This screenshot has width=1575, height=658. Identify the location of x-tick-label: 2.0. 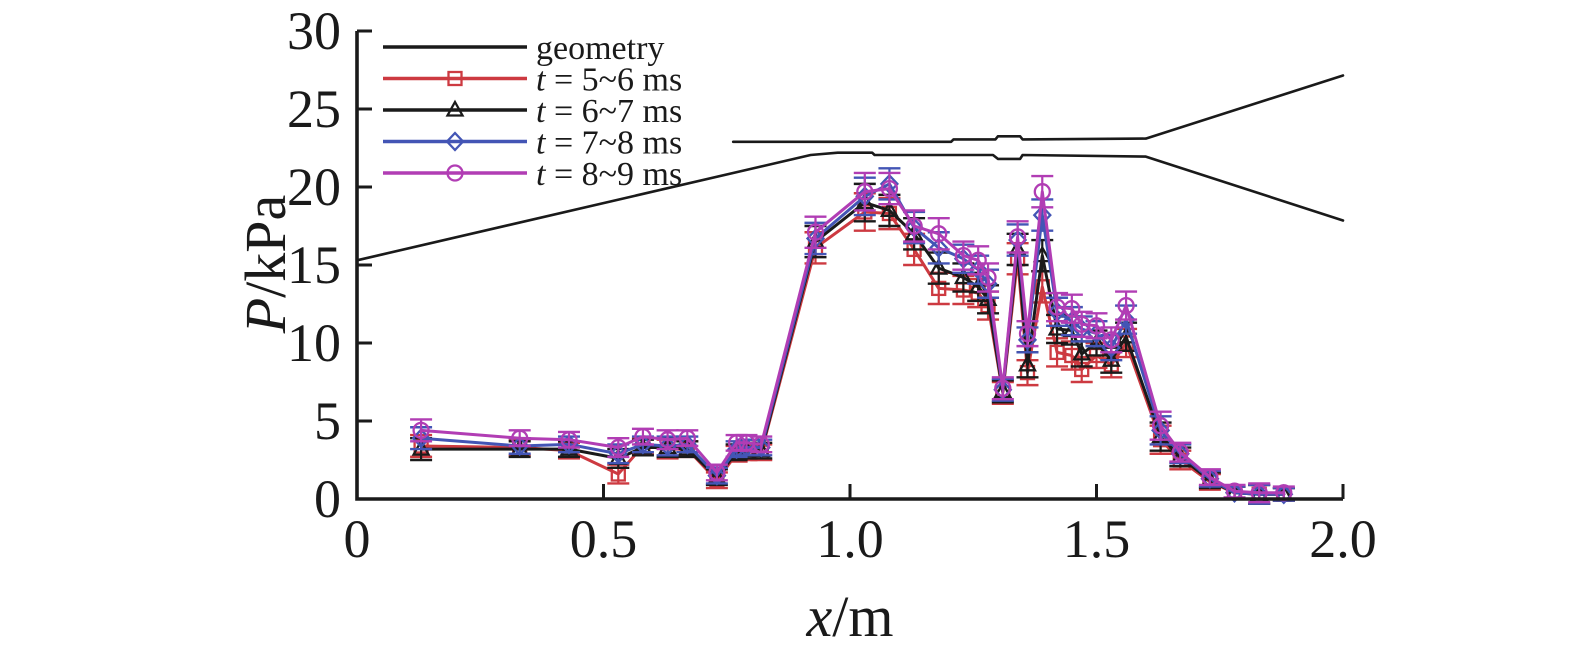
(1343, 539).